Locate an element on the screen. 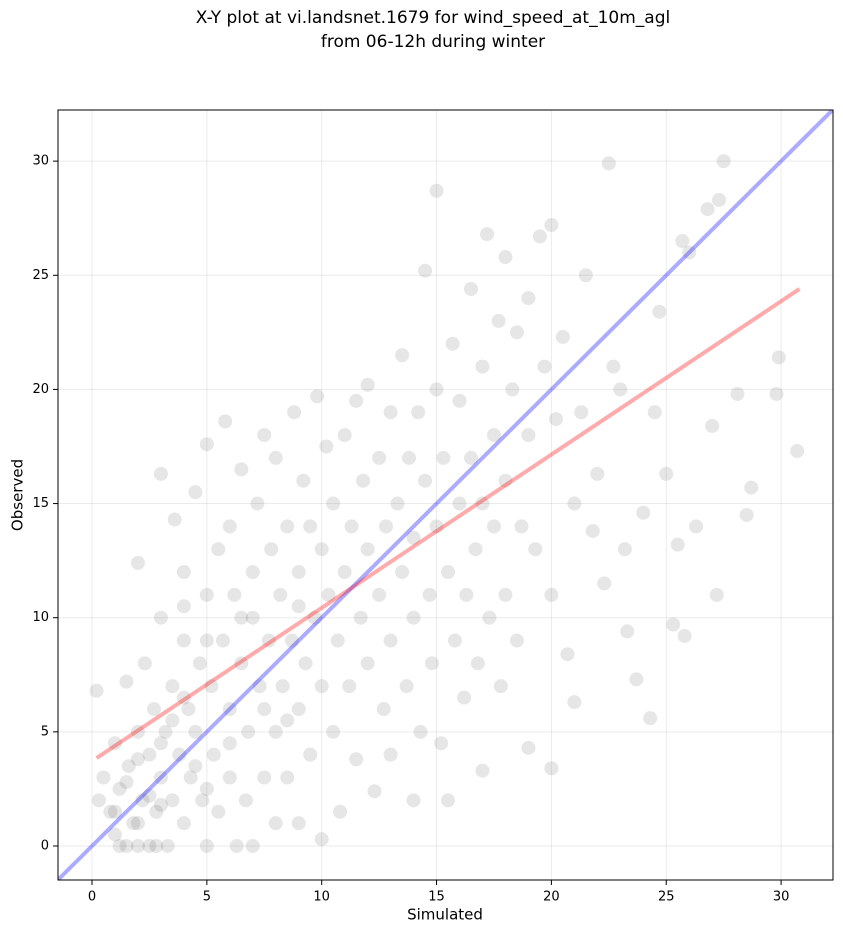 The height and width of the screenshot is (934, 843). y-tick-label: 25 is located at coordinates (40, 275).